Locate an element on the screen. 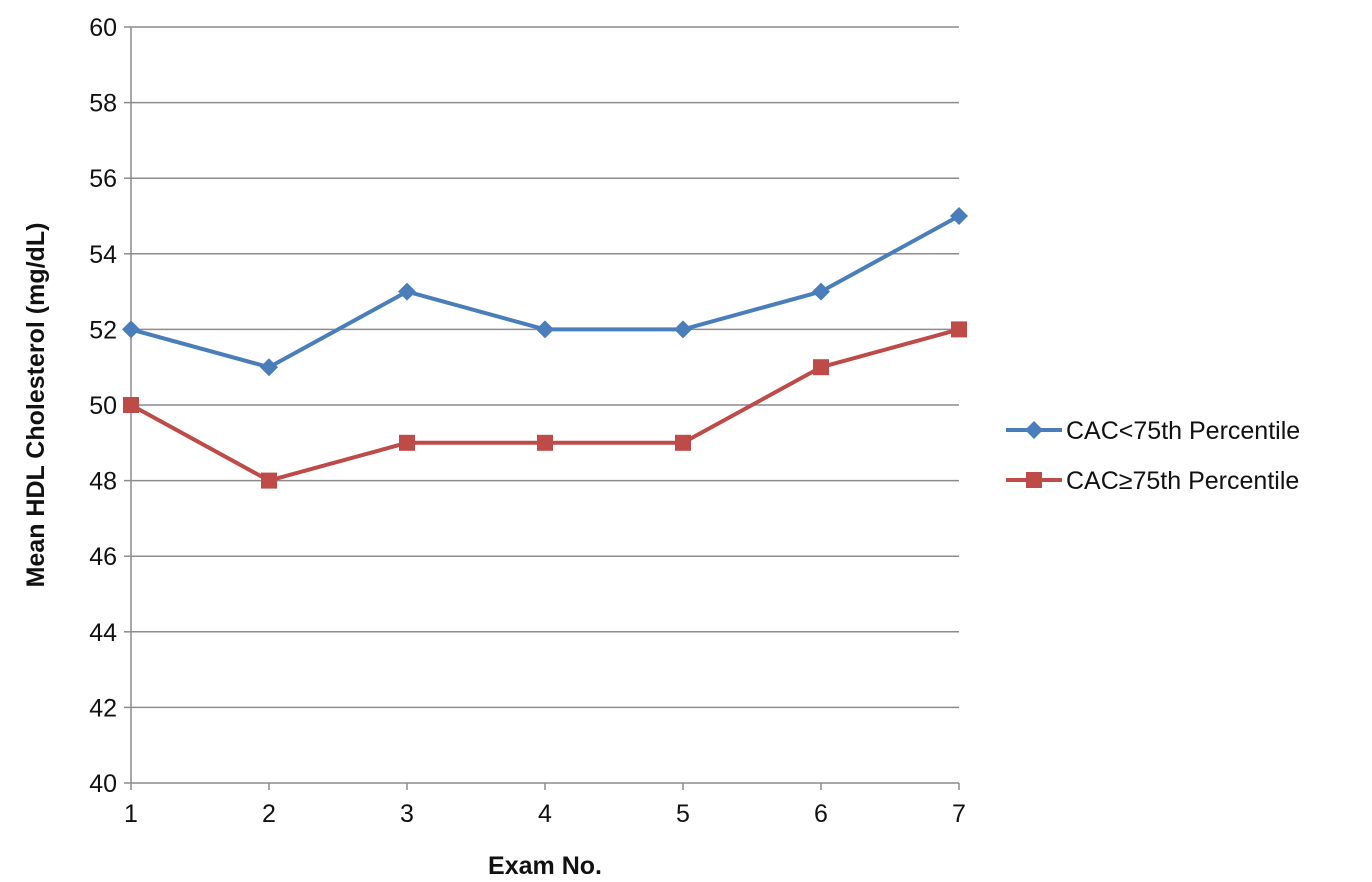 The height and width of the screenshot is (882, 1372). x-tick-label: 3 is located at coordinates (407, 814).